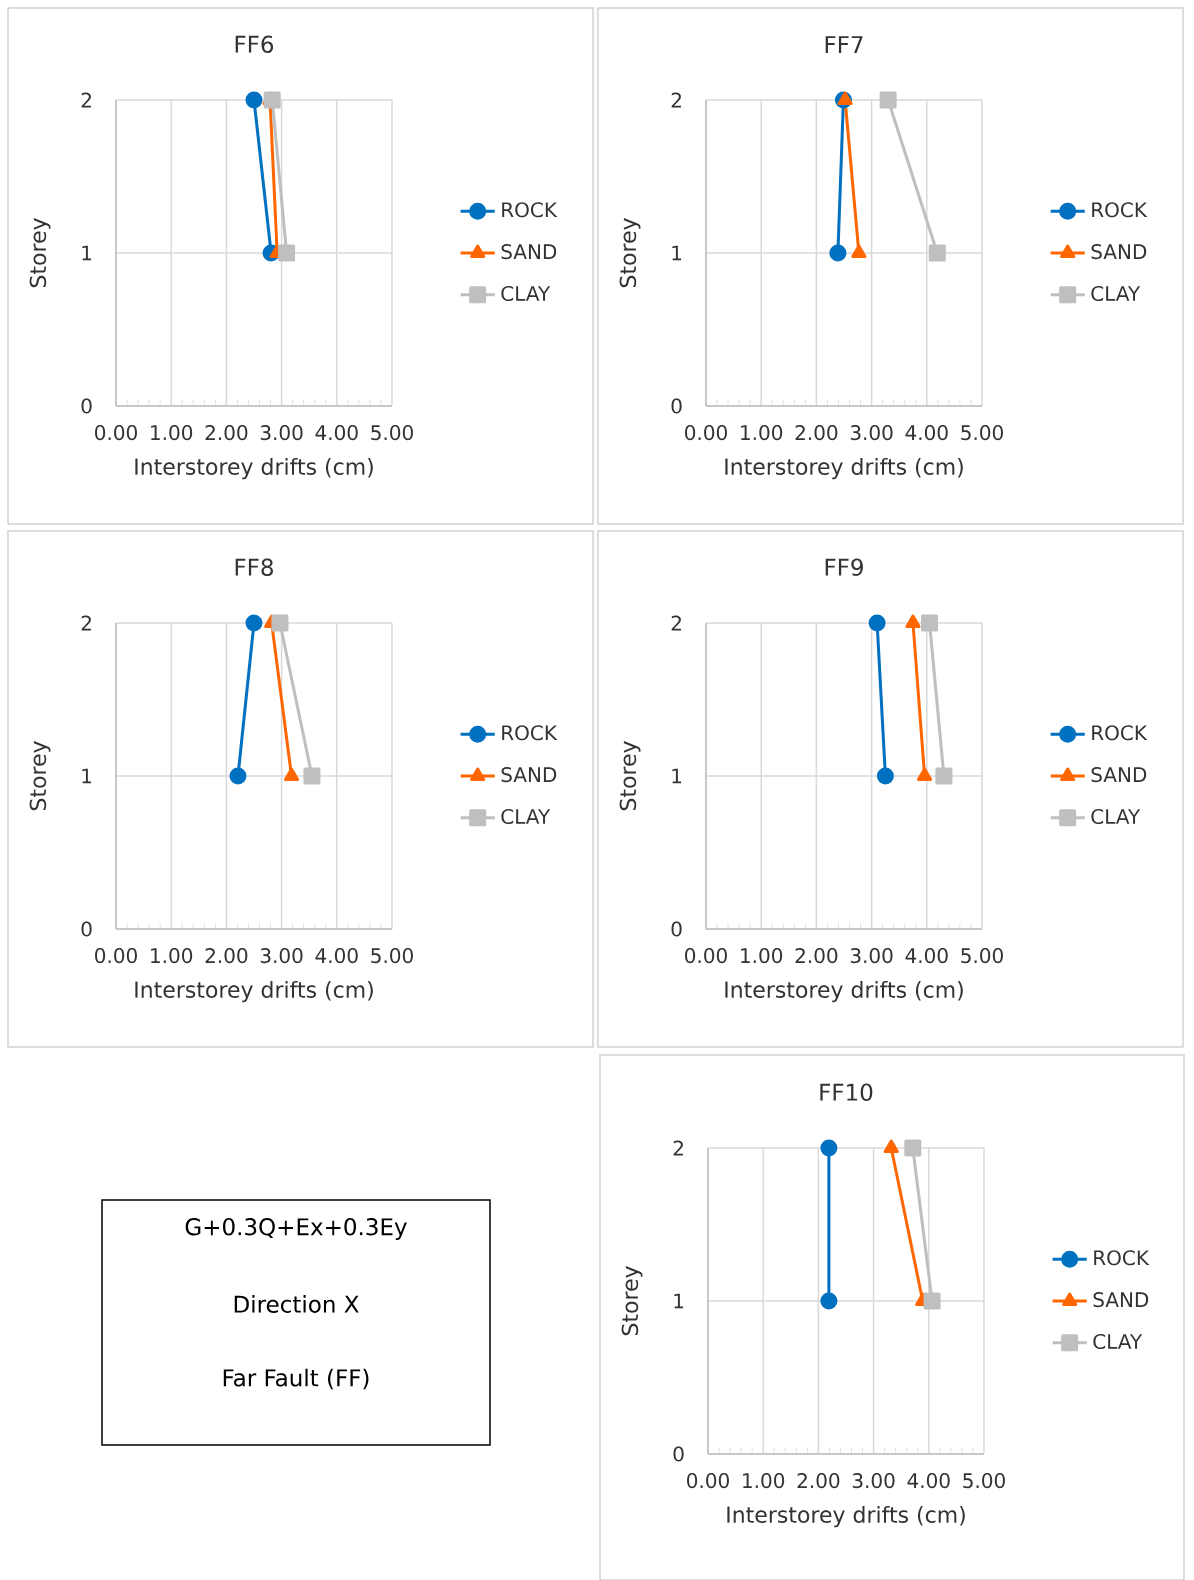 This screenshot has width=1194, height=1580. Describe the element at coordinates (296, 1229) in the screenshot. I see `text: G+0.3Q+Ex+0.3Ey` at that location.